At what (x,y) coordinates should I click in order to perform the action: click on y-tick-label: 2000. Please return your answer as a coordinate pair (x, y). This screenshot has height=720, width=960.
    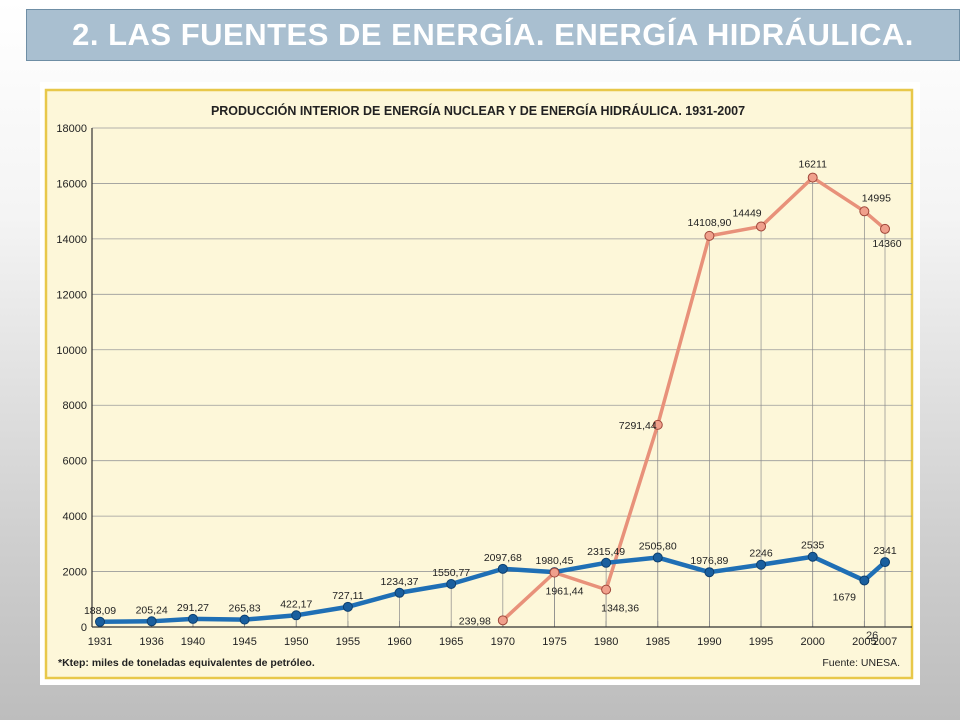
    Looking at the image, I should click on (75, 573).